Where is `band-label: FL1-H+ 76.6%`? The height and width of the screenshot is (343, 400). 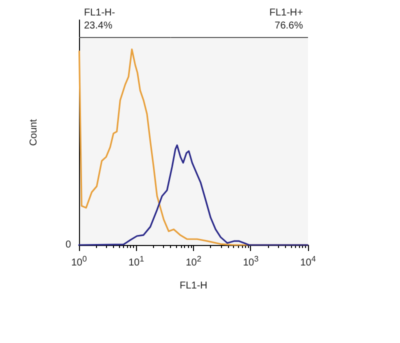 band-label: FL1-H+ 76.6% is located at coordinates (286, 20).